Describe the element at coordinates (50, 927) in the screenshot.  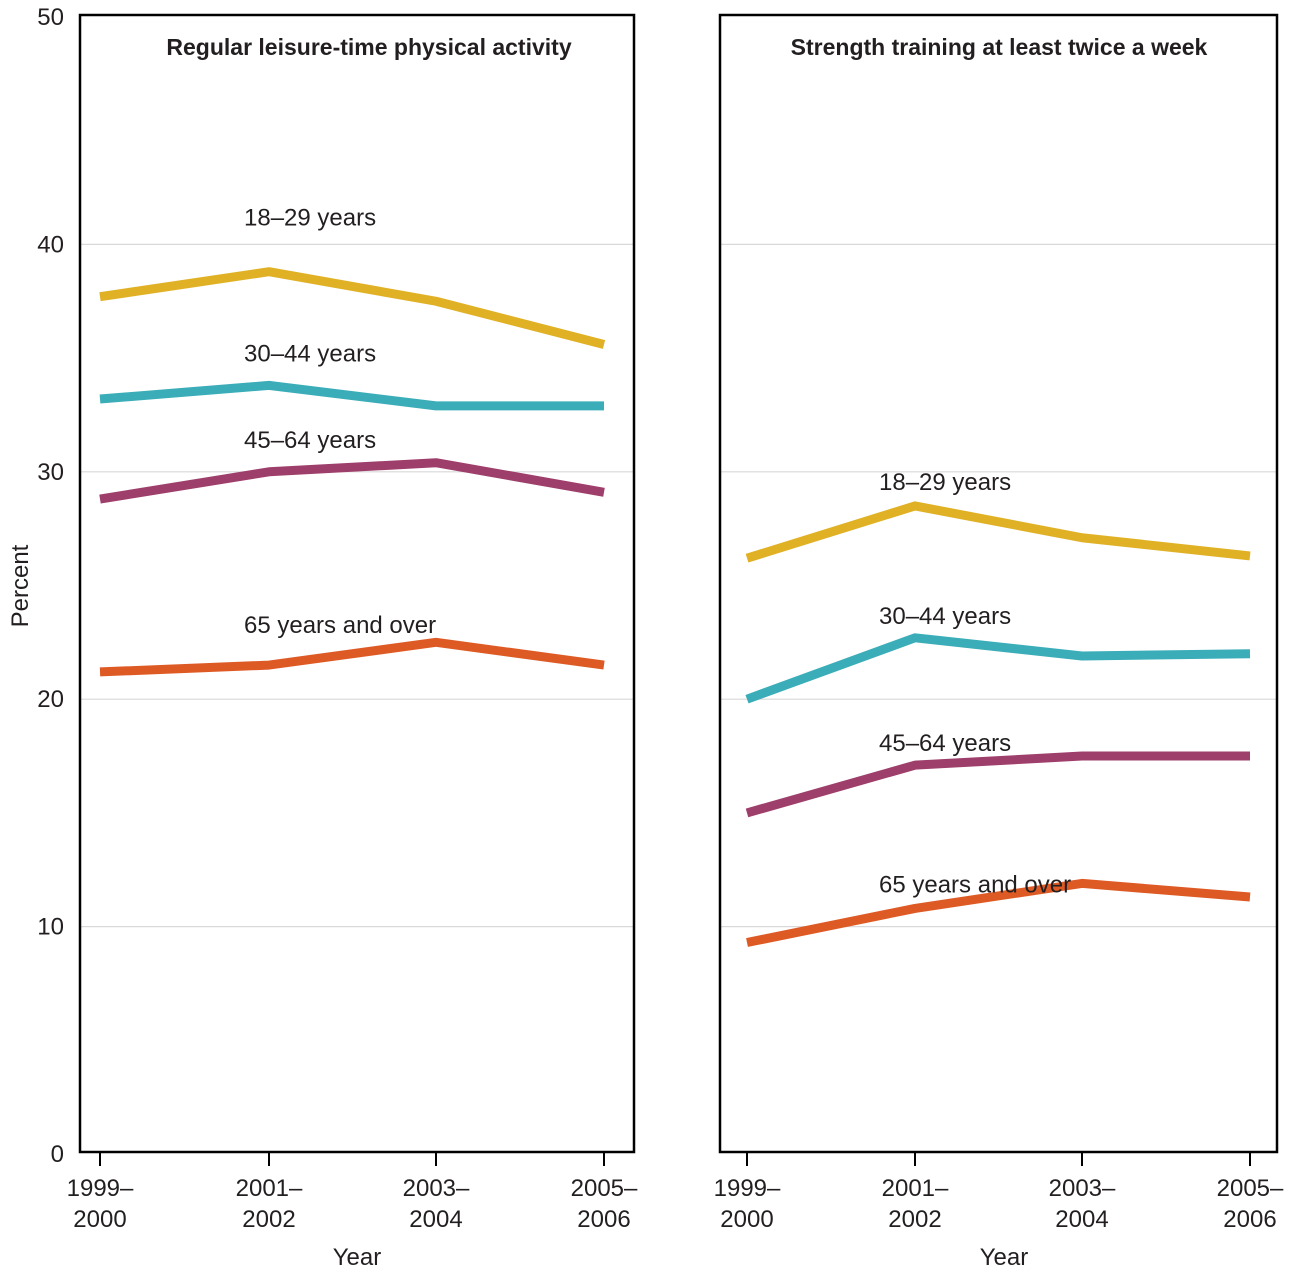
I see `y-tick-label: 10` at that location.